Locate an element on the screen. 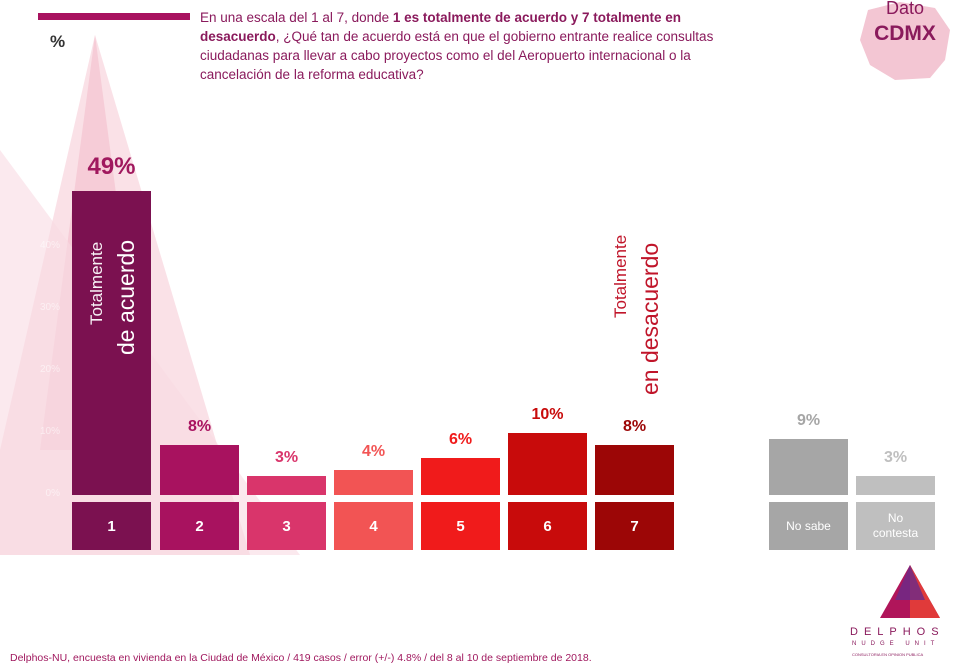  y-tick-label: 0% is located at coordinates (52, 493).